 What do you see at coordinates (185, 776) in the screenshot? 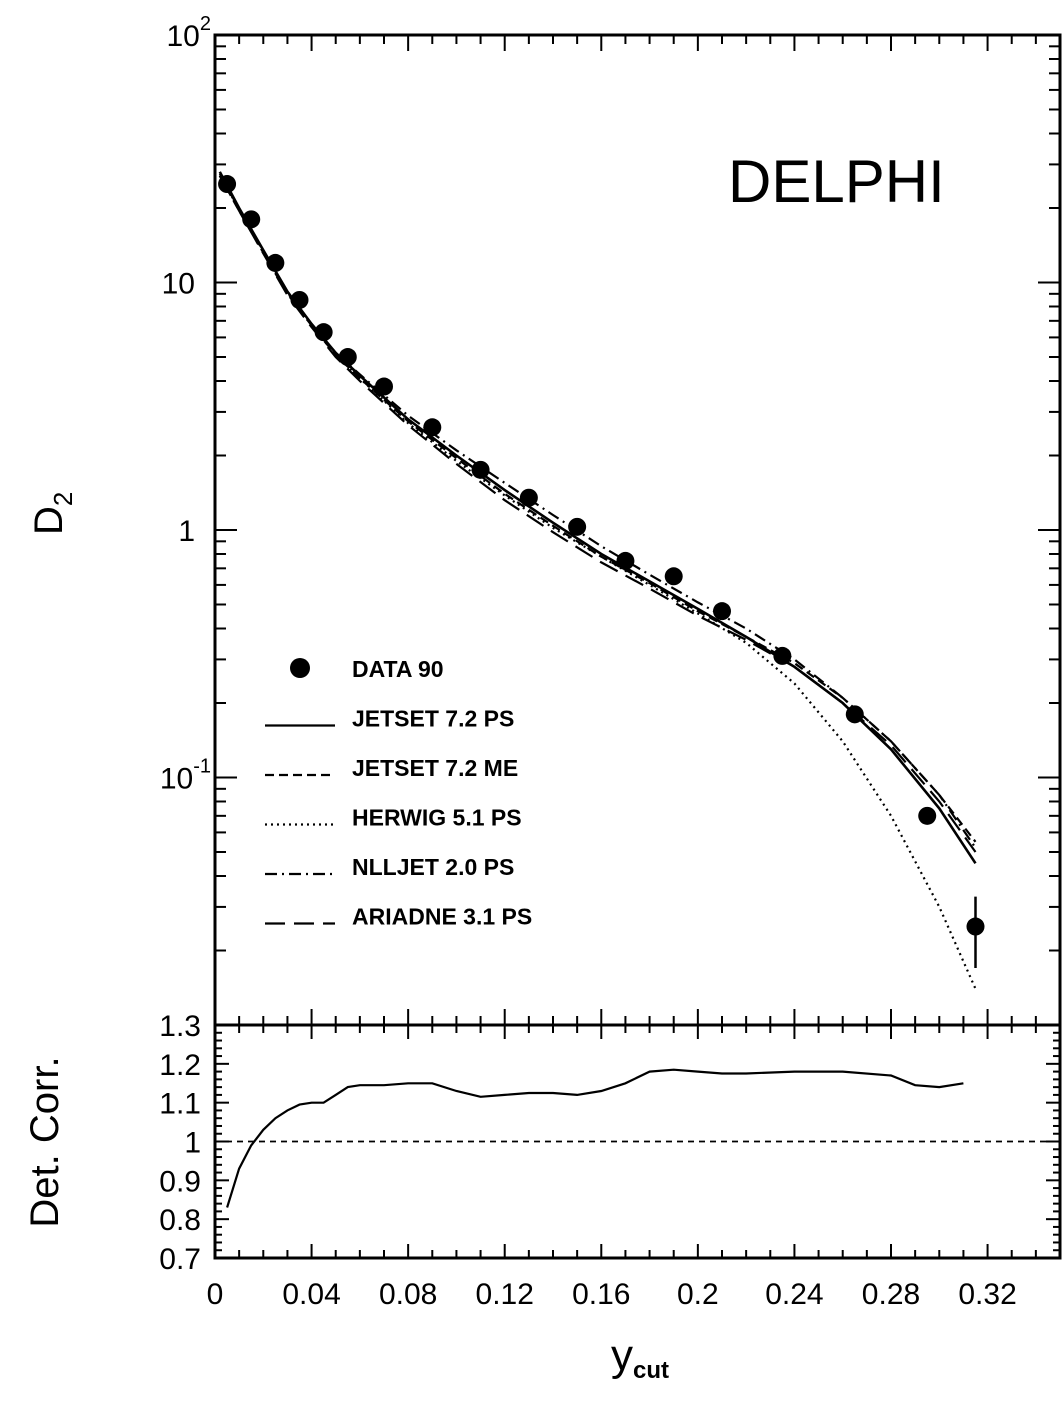
I see `y-tick-label: 10⁻¹` at bounding box center [185, 776].